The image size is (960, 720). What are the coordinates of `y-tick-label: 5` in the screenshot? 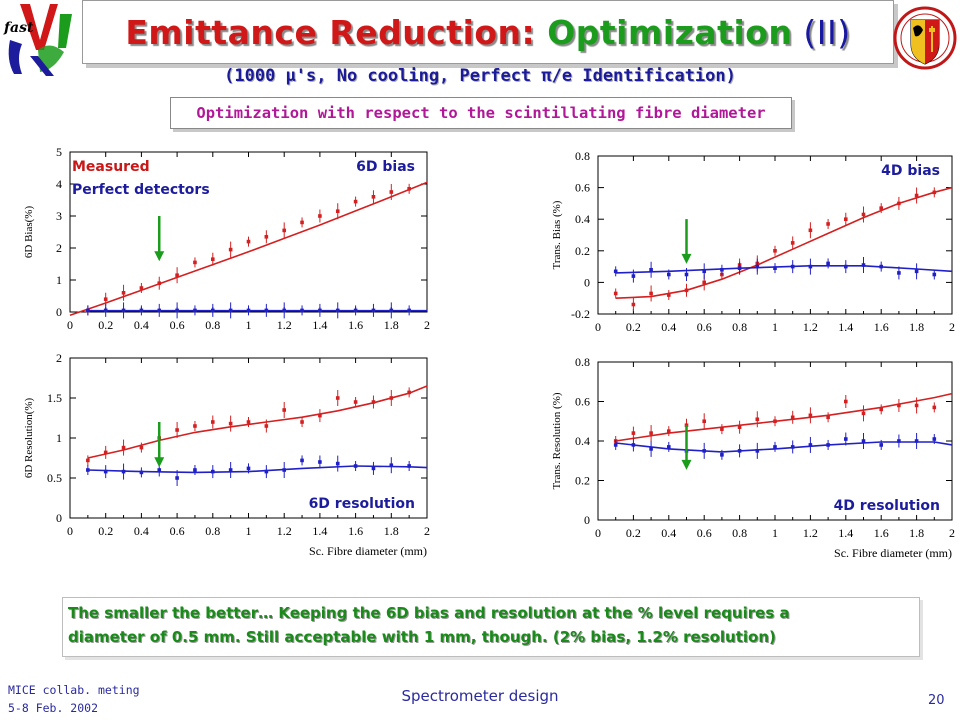 It's located at (59, 152).